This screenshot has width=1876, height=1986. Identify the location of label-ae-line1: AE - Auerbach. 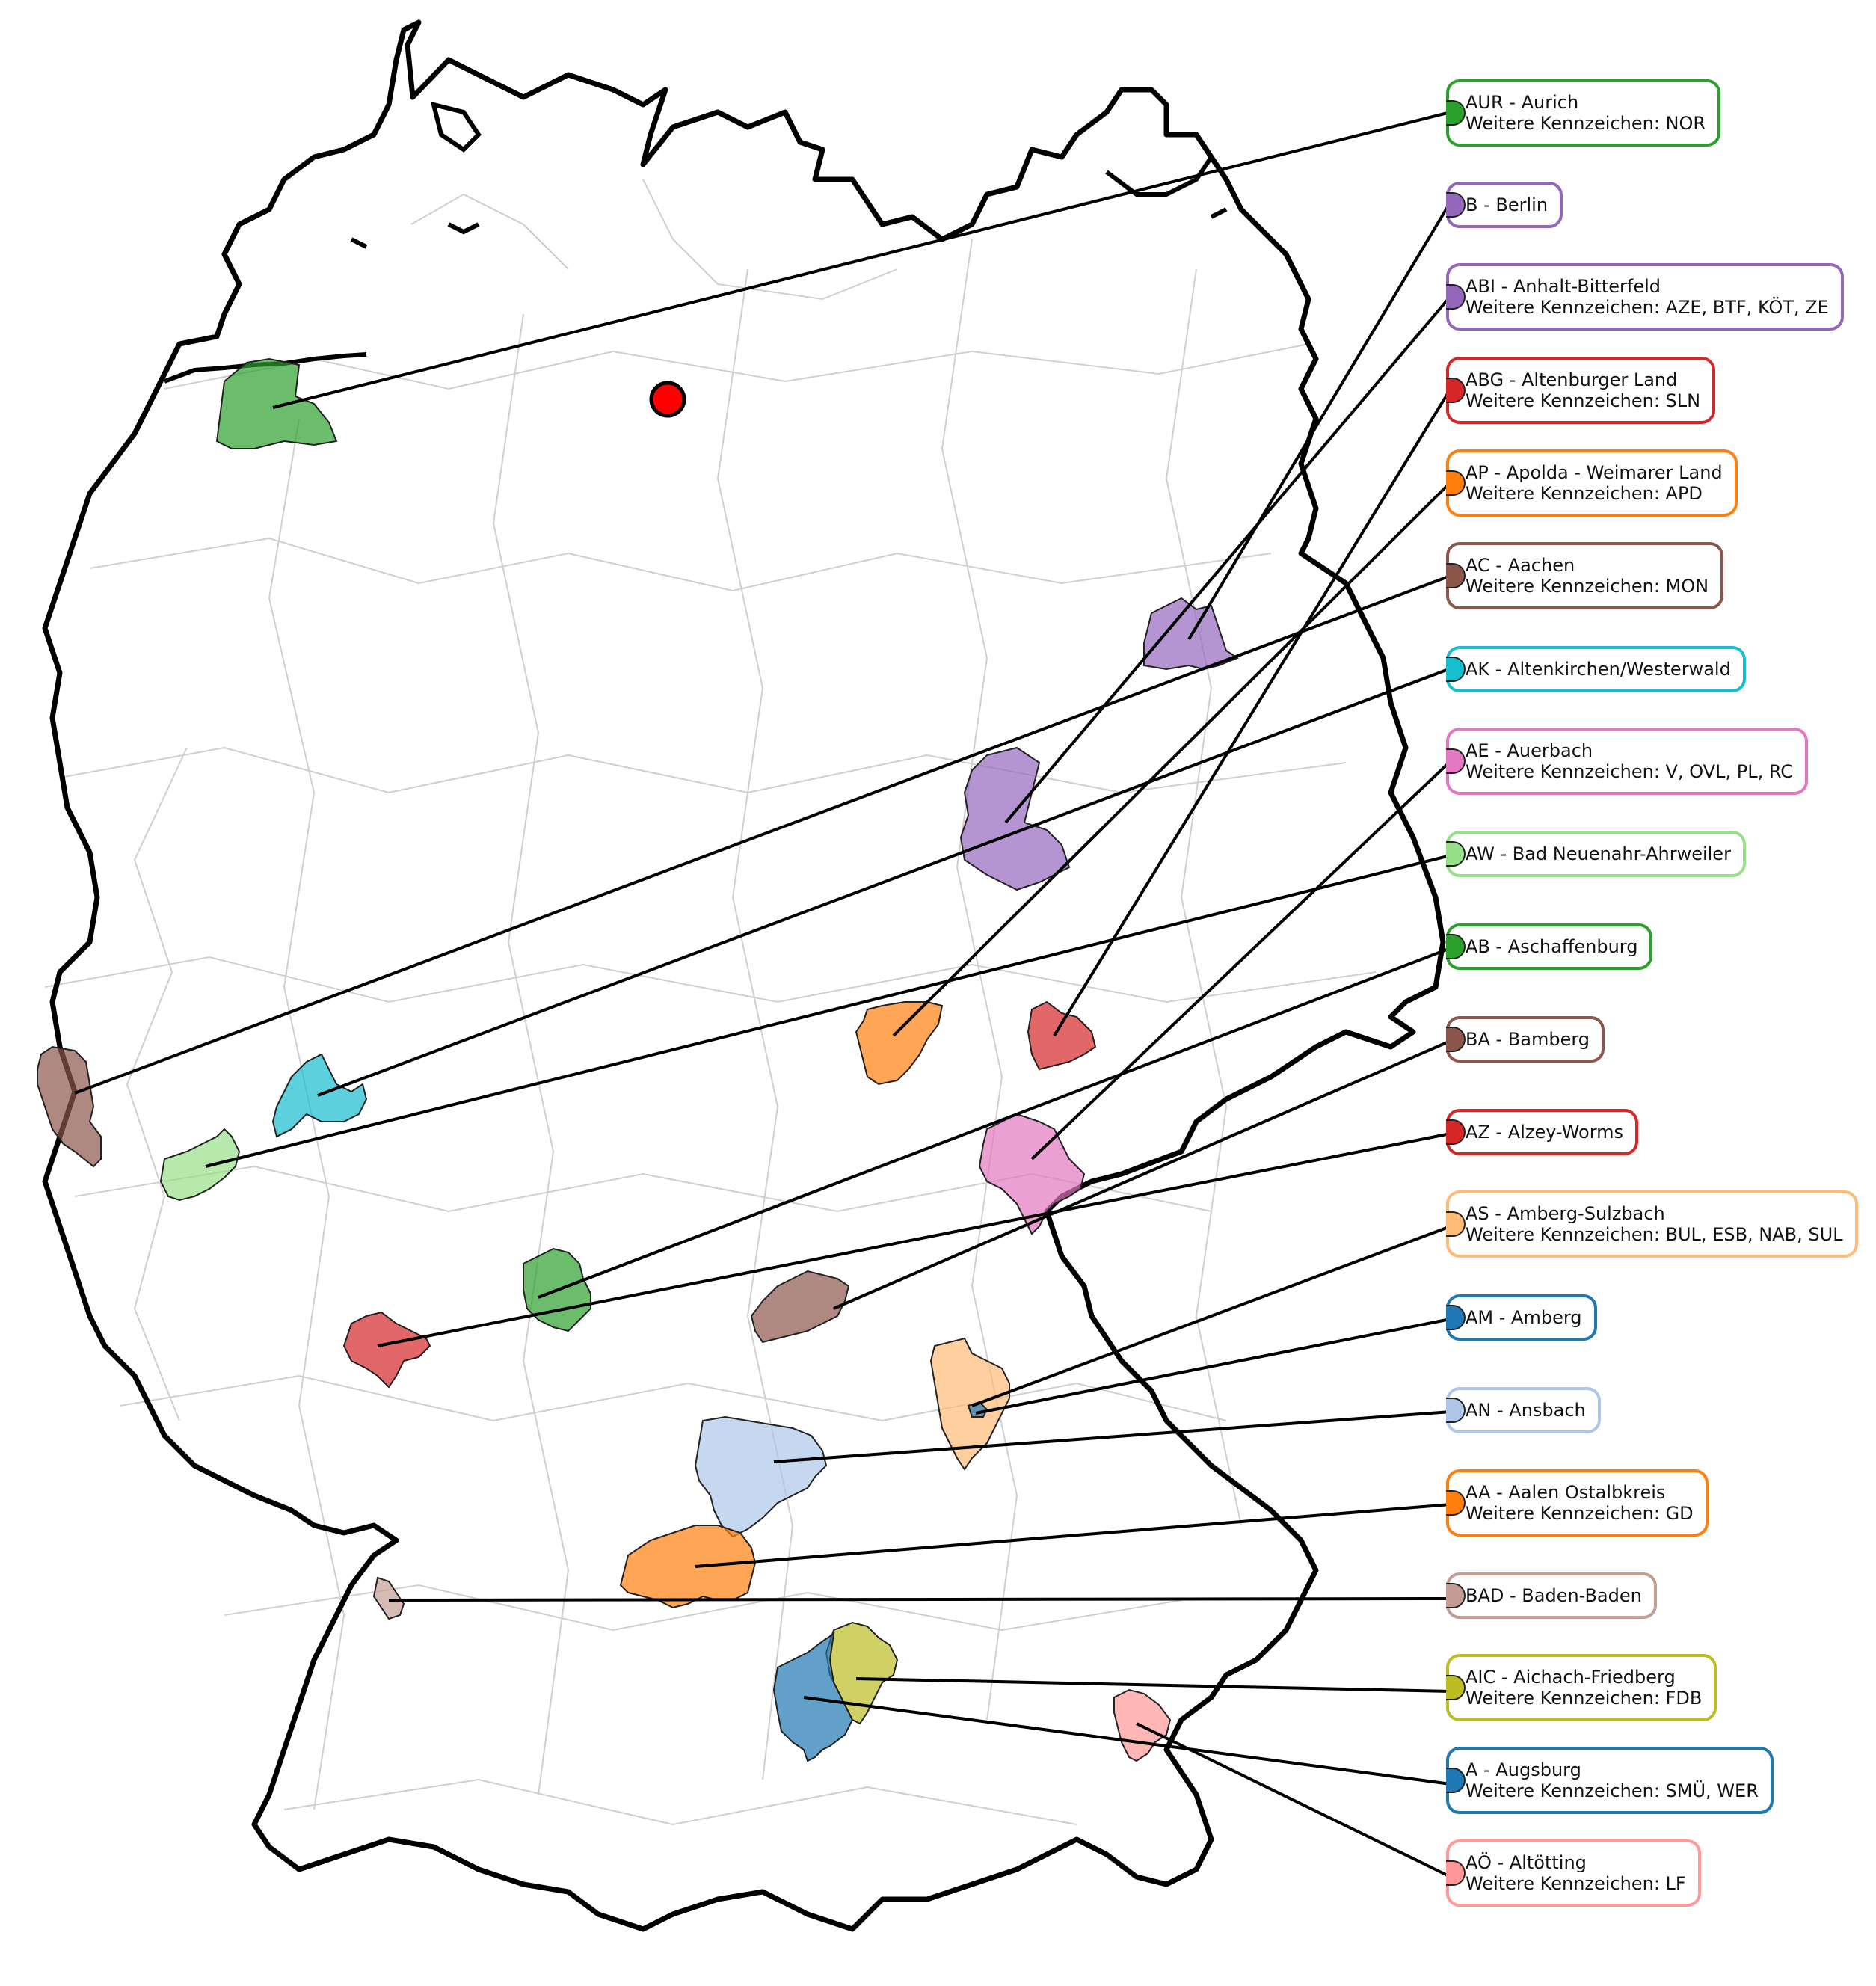
(1530, 750).